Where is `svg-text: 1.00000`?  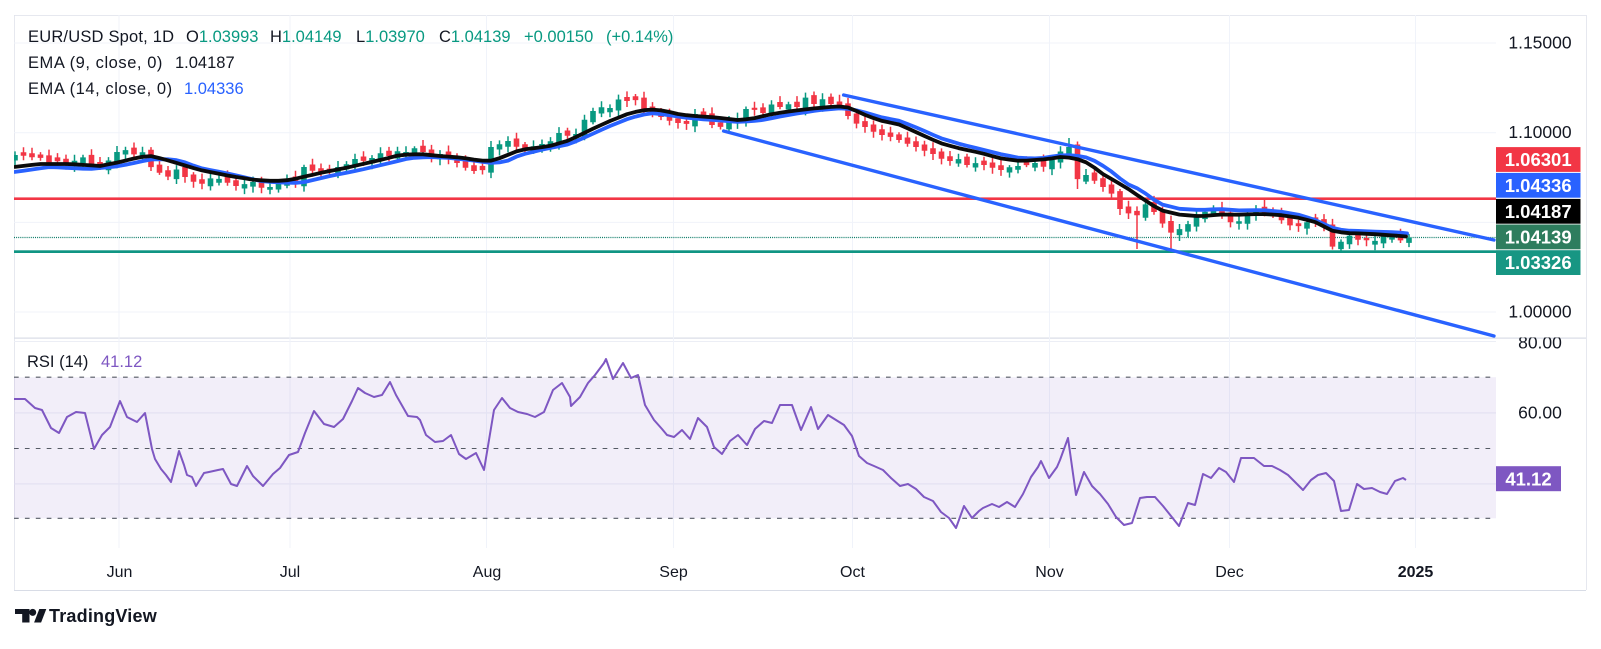
svg-text: 1.00000 is located at coordinates (1540, 312).